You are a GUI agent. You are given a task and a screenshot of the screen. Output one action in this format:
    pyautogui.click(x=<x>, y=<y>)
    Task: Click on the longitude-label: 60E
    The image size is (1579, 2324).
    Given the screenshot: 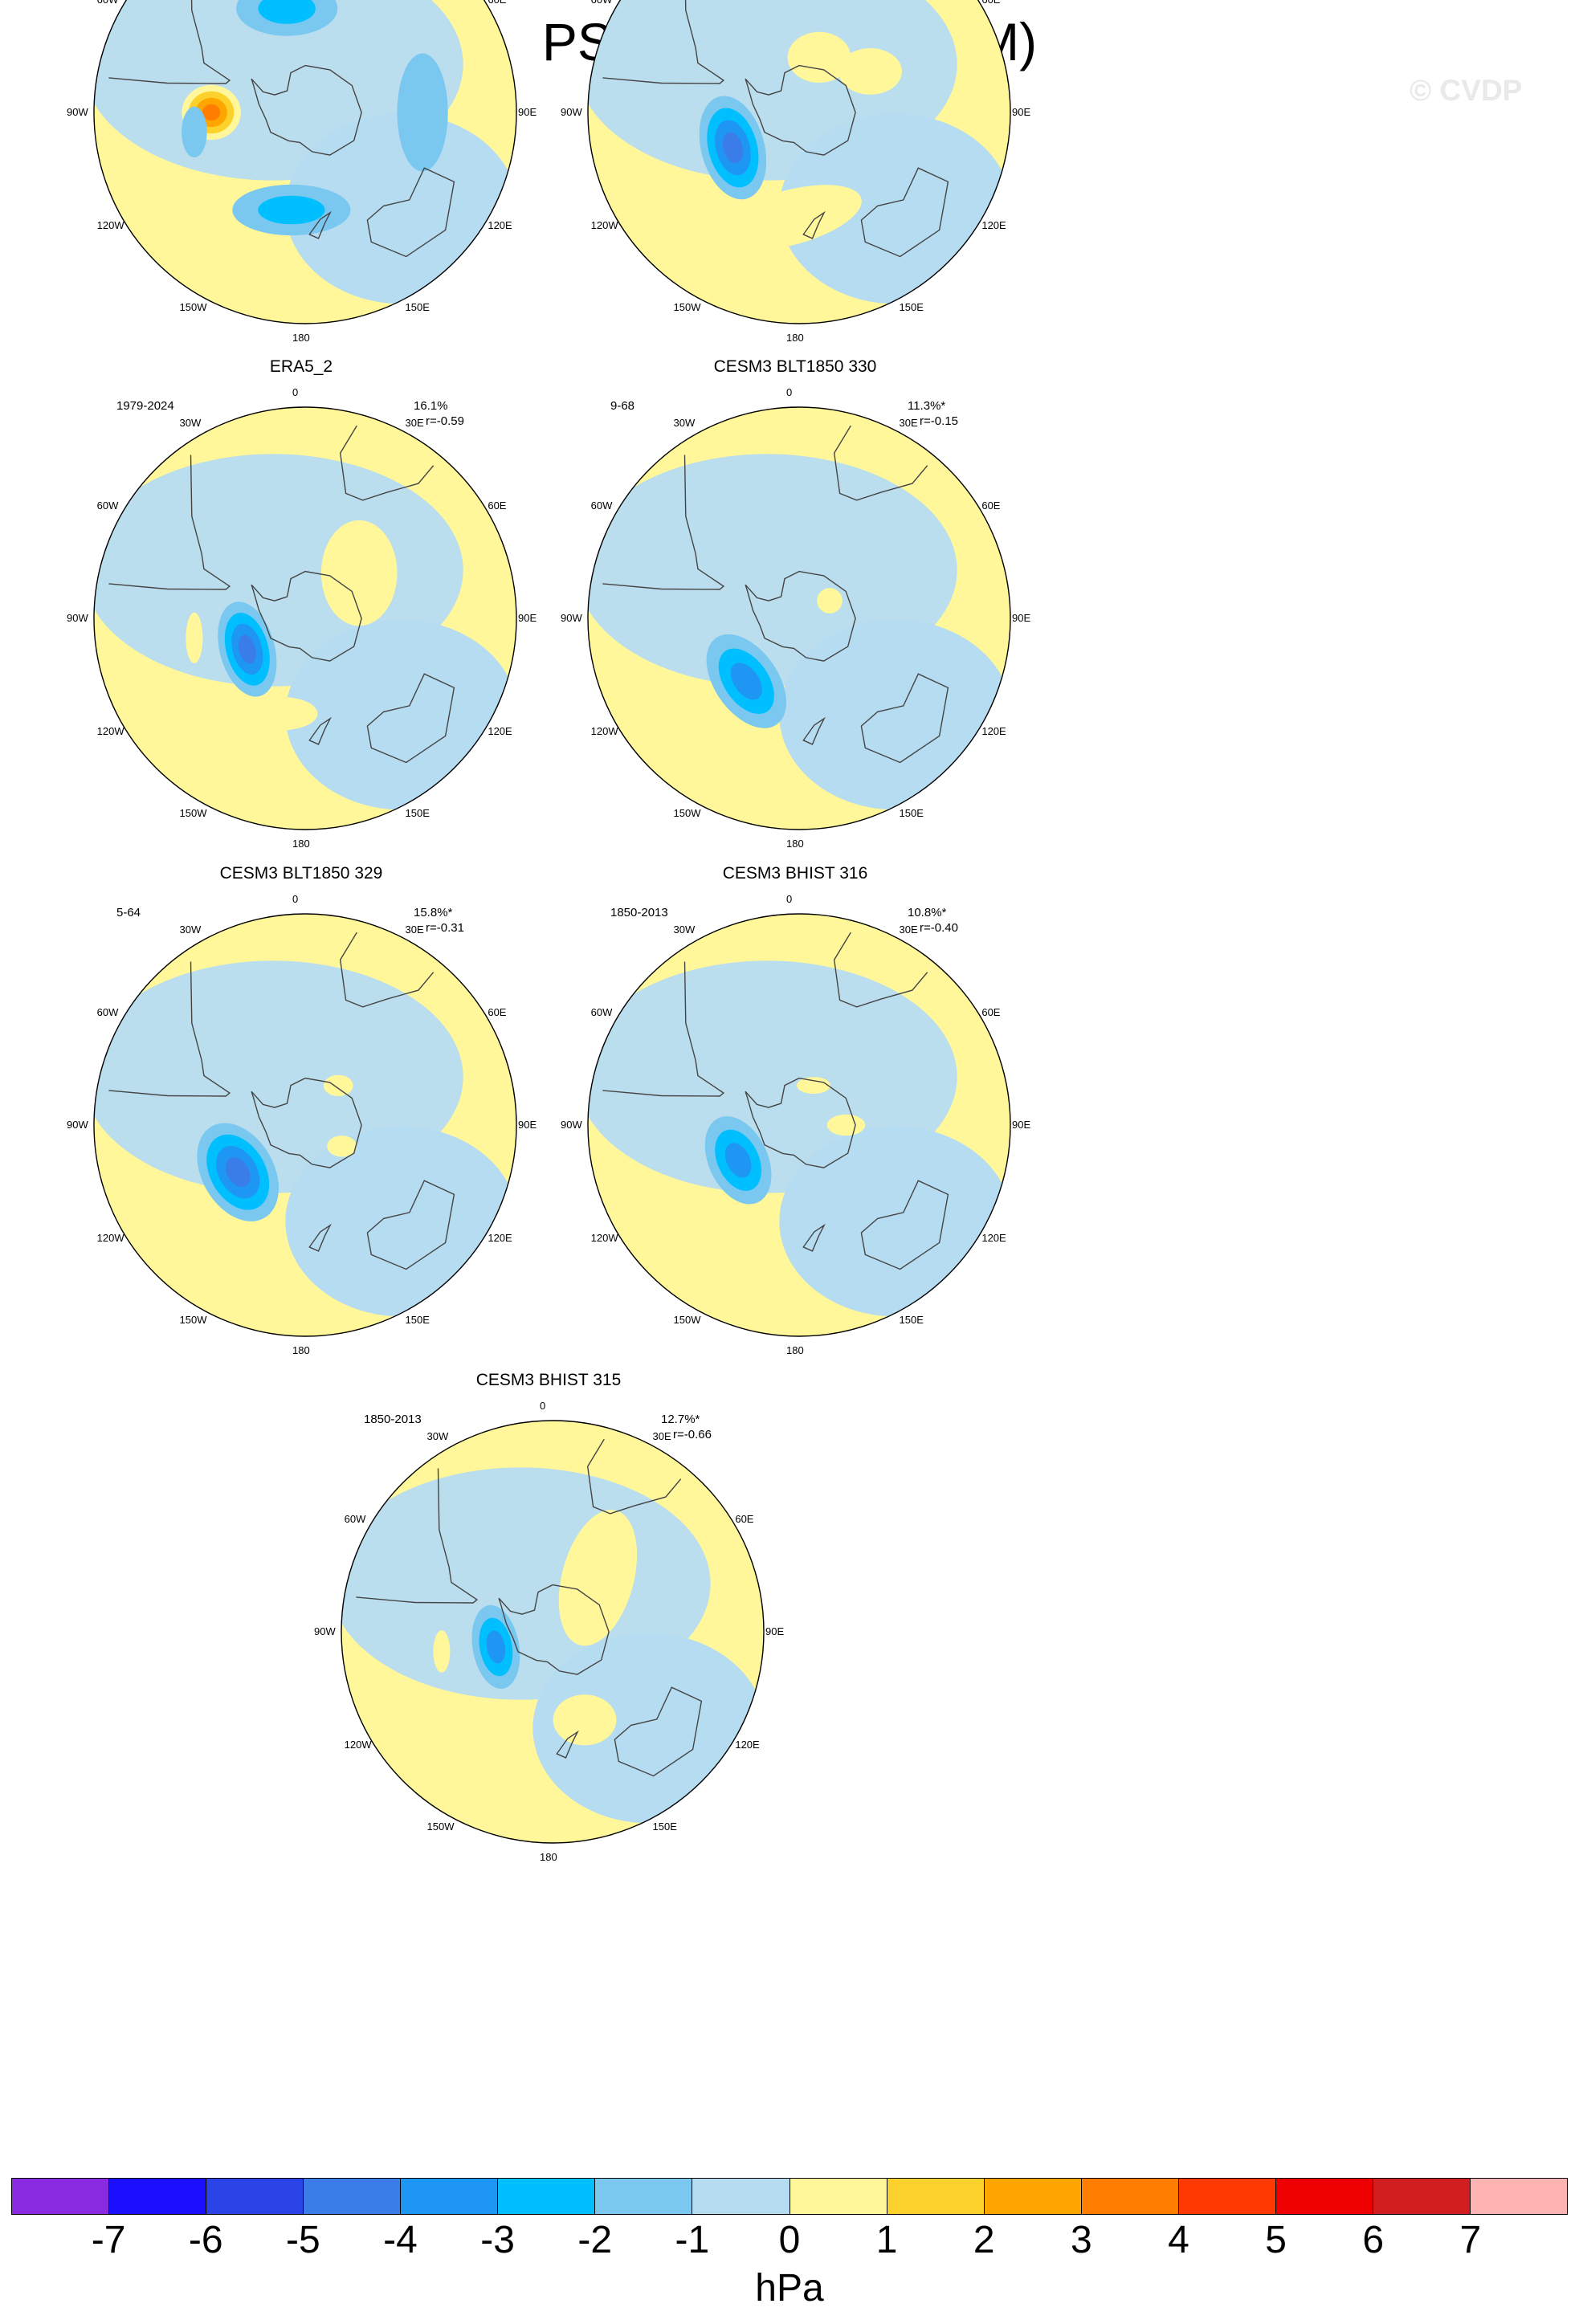 What is the action you would take?
    pyautogui.click(x=497, y=1012)
    